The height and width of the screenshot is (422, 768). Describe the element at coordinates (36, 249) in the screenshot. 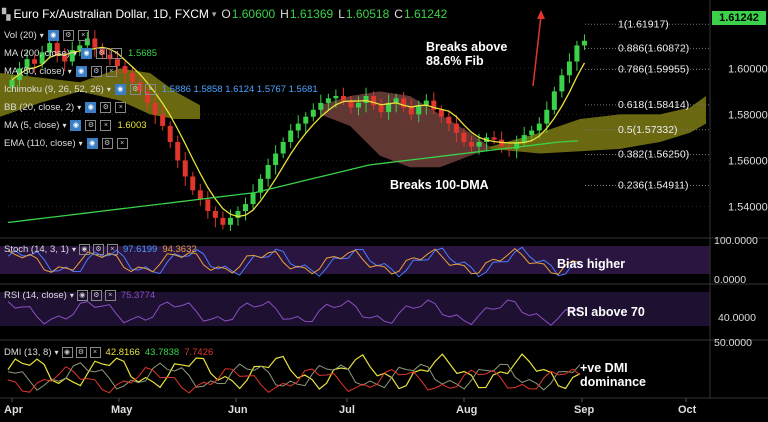

I see `stoch-label: Stoch (14, 3, 1)` at that location.